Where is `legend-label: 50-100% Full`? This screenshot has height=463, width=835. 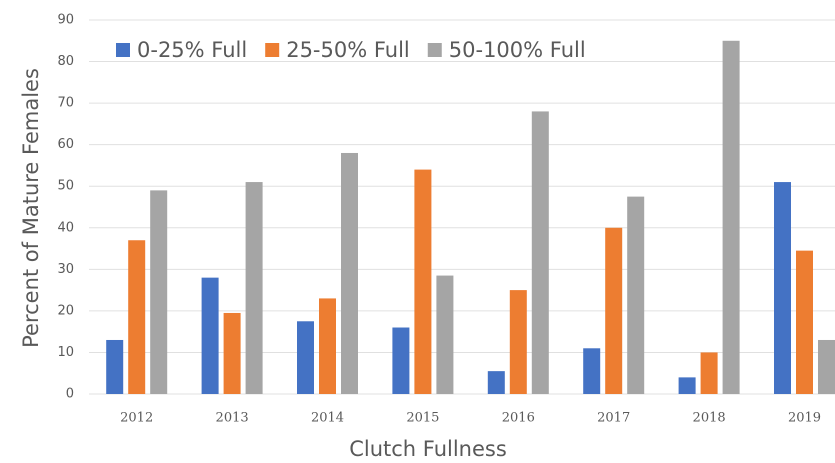
legend-label: 50-100% Full is located at coordinates (517, 50).